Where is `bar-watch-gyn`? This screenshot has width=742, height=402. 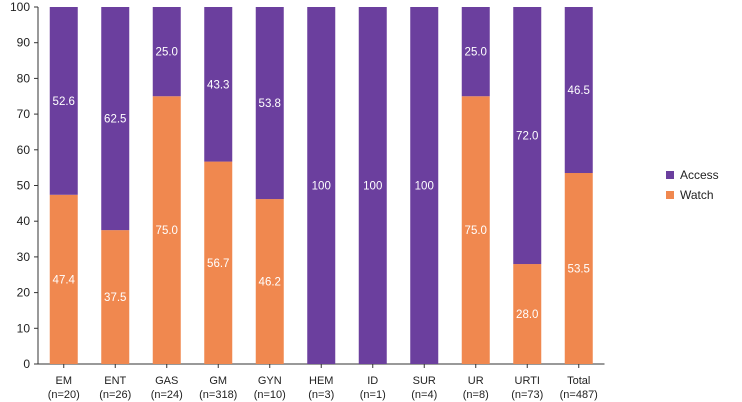
bar-watch-gyn is located at coordinates (269, 281).